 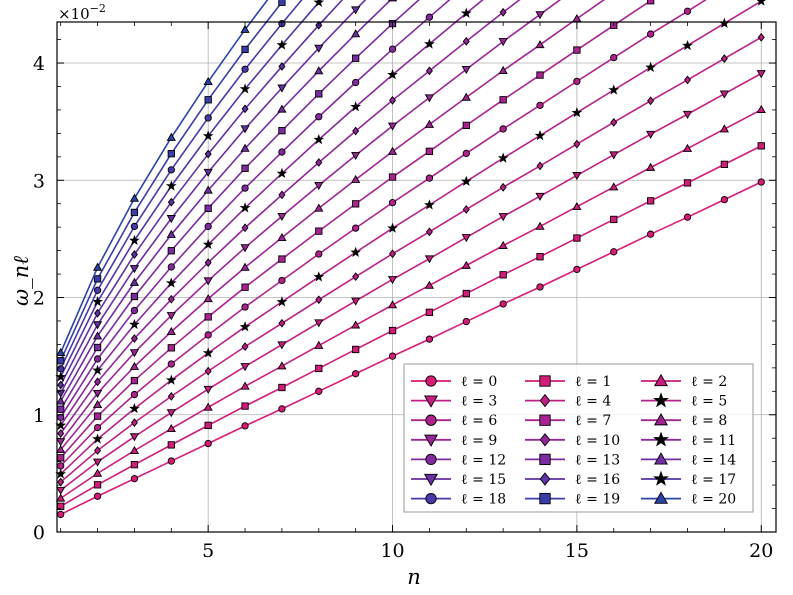 What do you see at coordinates (568, 382) in the screenshot?
I see `legend-entry: ℓ = 1` at bounding box center [568, 382].